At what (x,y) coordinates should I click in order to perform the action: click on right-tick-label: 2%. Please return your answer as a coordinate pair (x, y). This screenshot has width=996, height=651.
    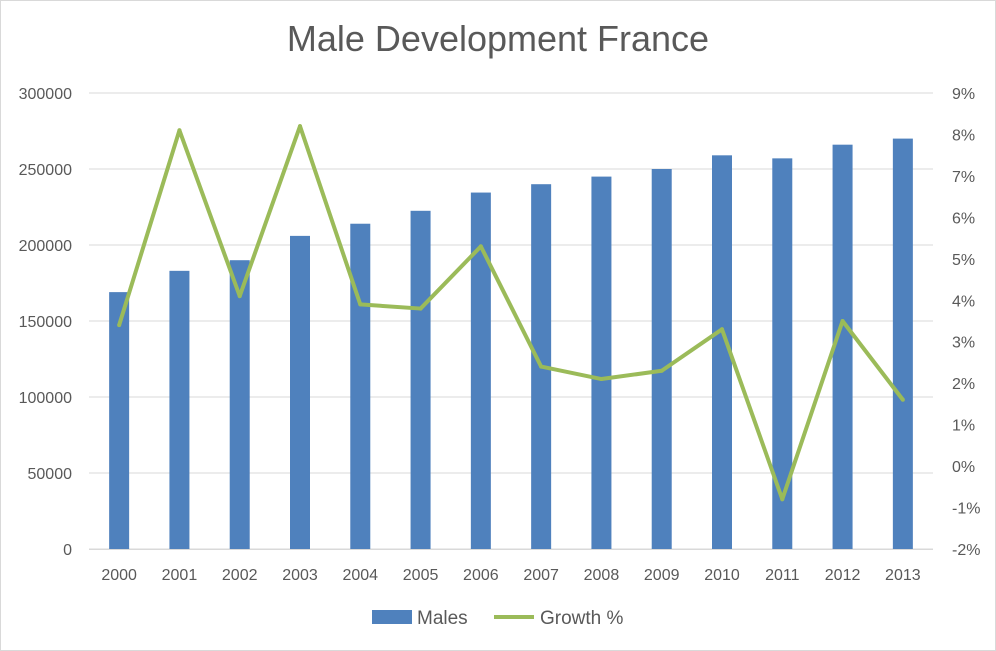
    Looking at the image, I should click on (963, 384).